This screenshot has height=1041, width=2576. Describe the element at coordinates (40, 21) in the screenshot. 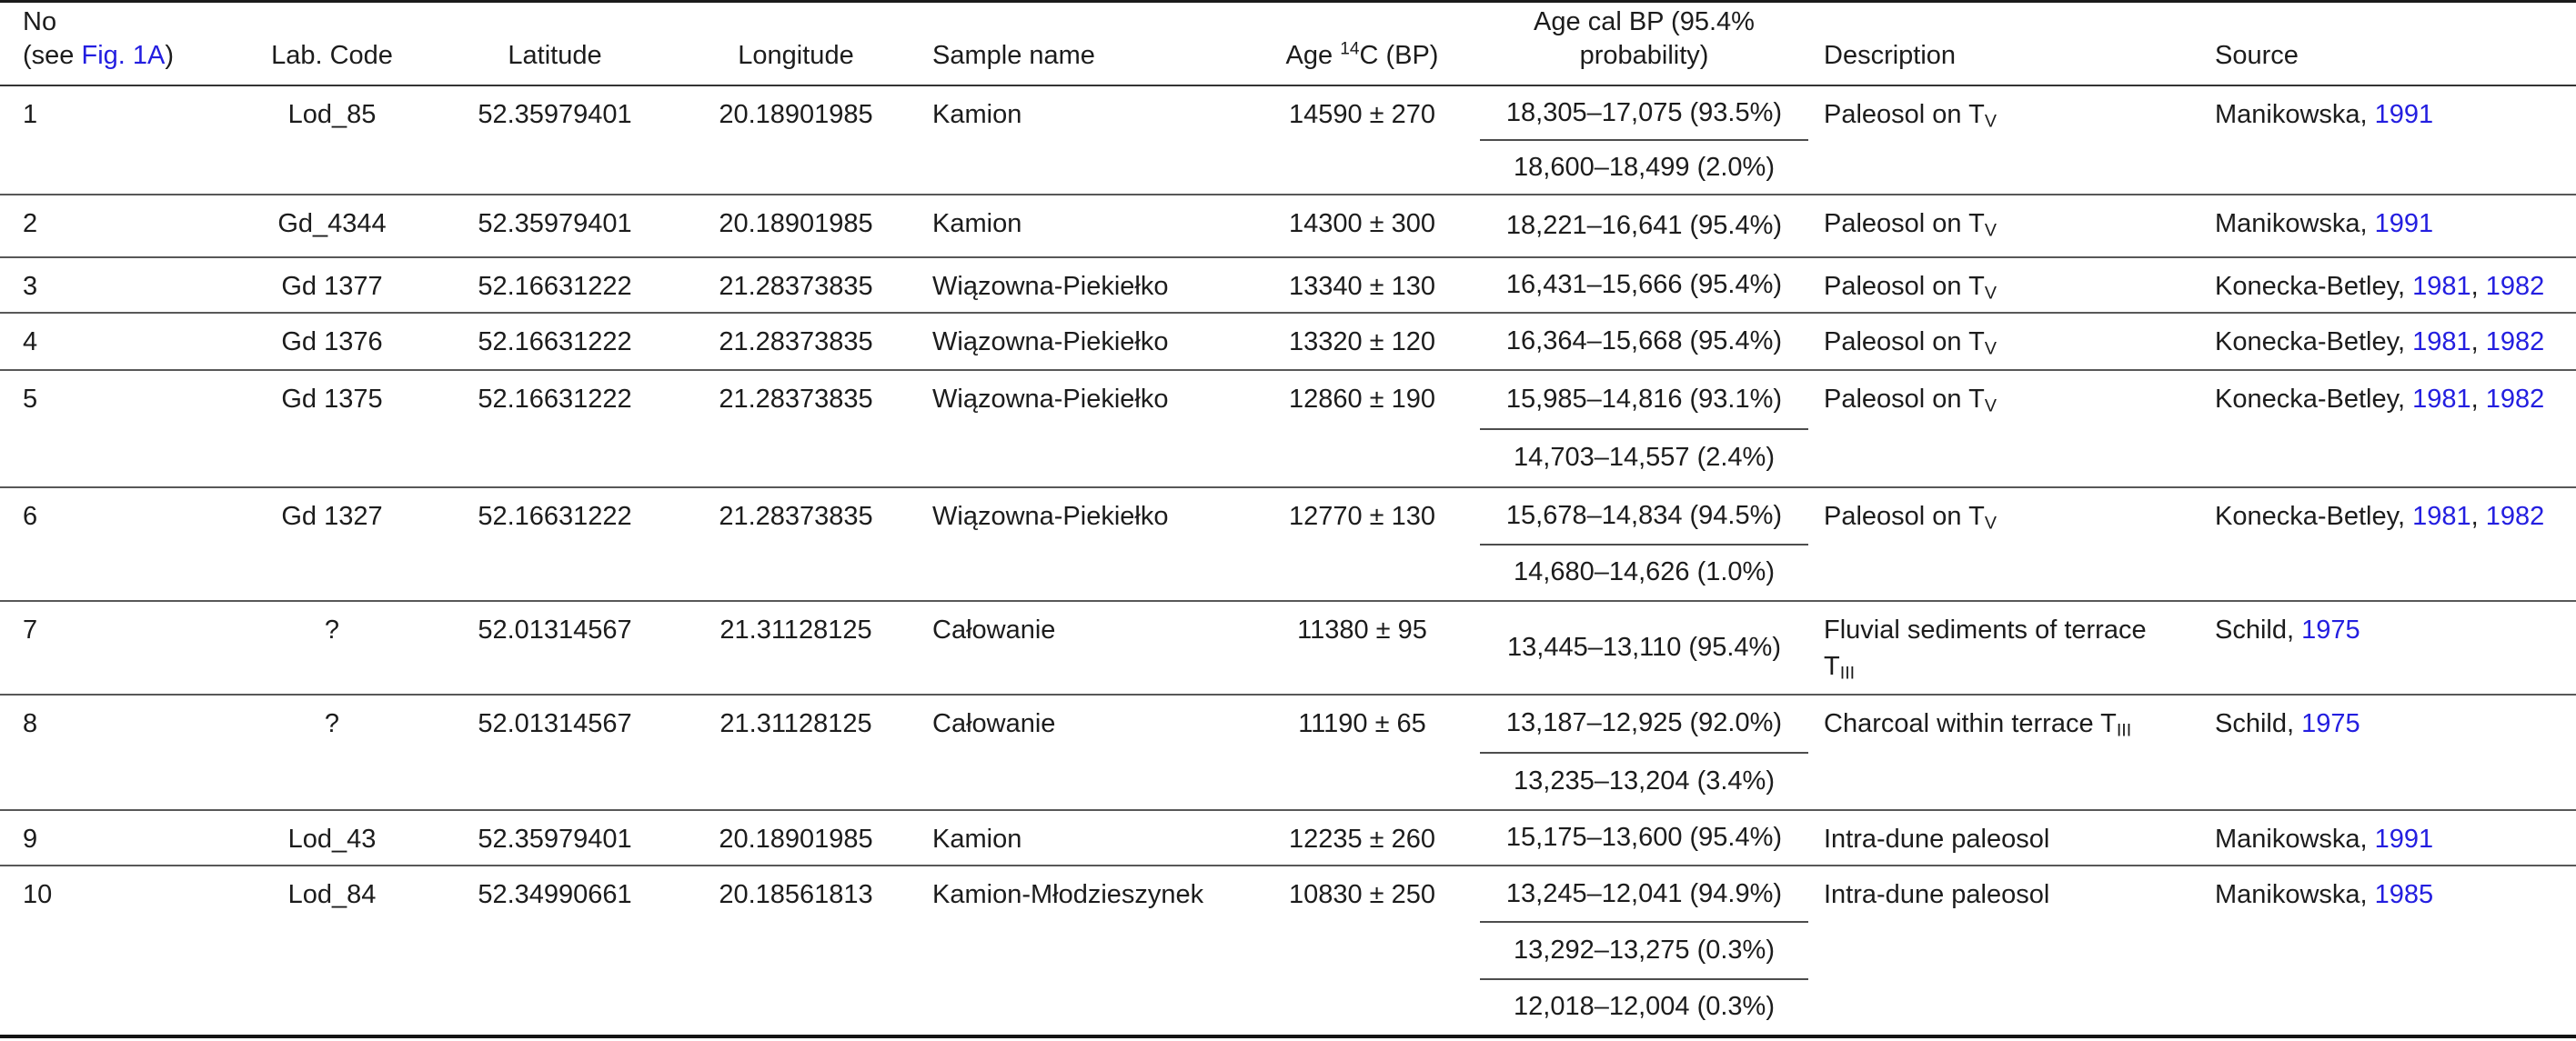

I see `header-no-line1: No` at that location.